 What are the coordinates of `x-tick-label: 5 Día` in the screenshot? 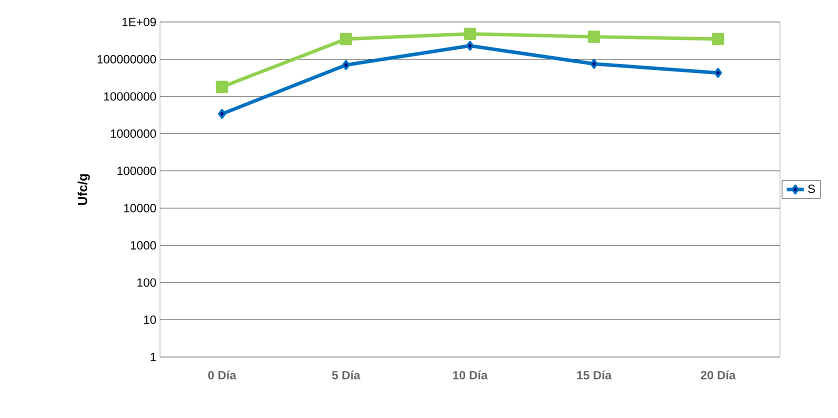 It's located at (346, 375).